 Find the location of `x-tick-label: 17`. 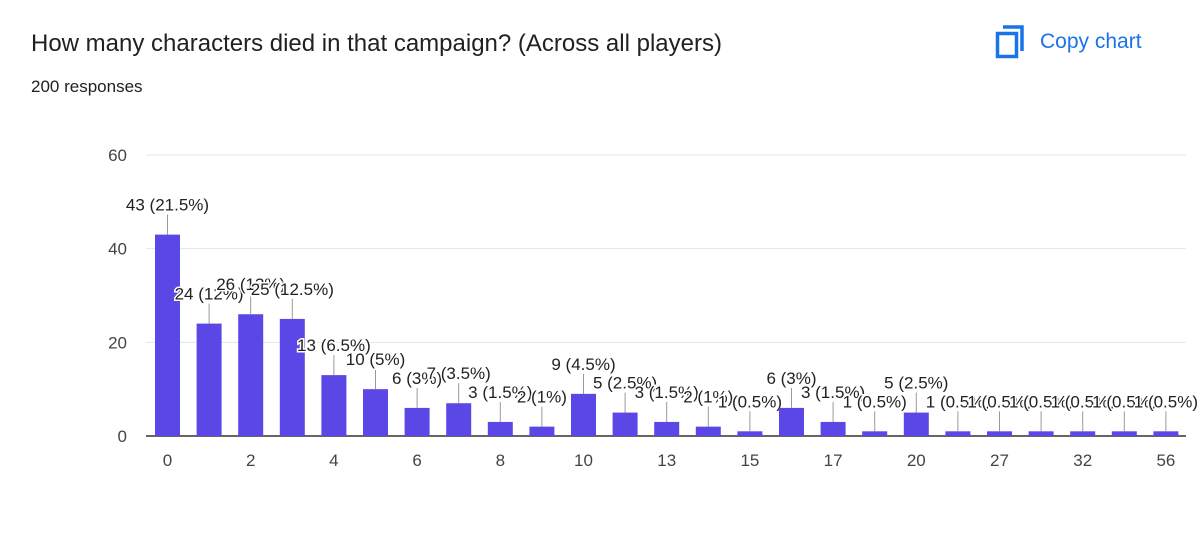

x-tick-label: 17 is located at coordinates (833, 460).